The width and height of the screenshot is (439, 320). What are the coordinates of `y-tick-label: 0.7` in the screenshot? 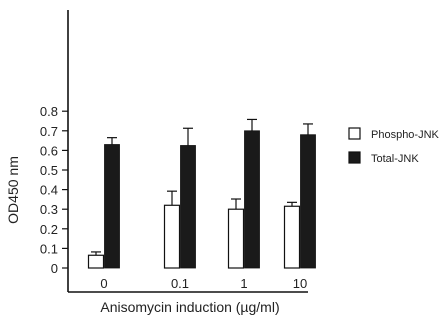 It's located at (49, 131).